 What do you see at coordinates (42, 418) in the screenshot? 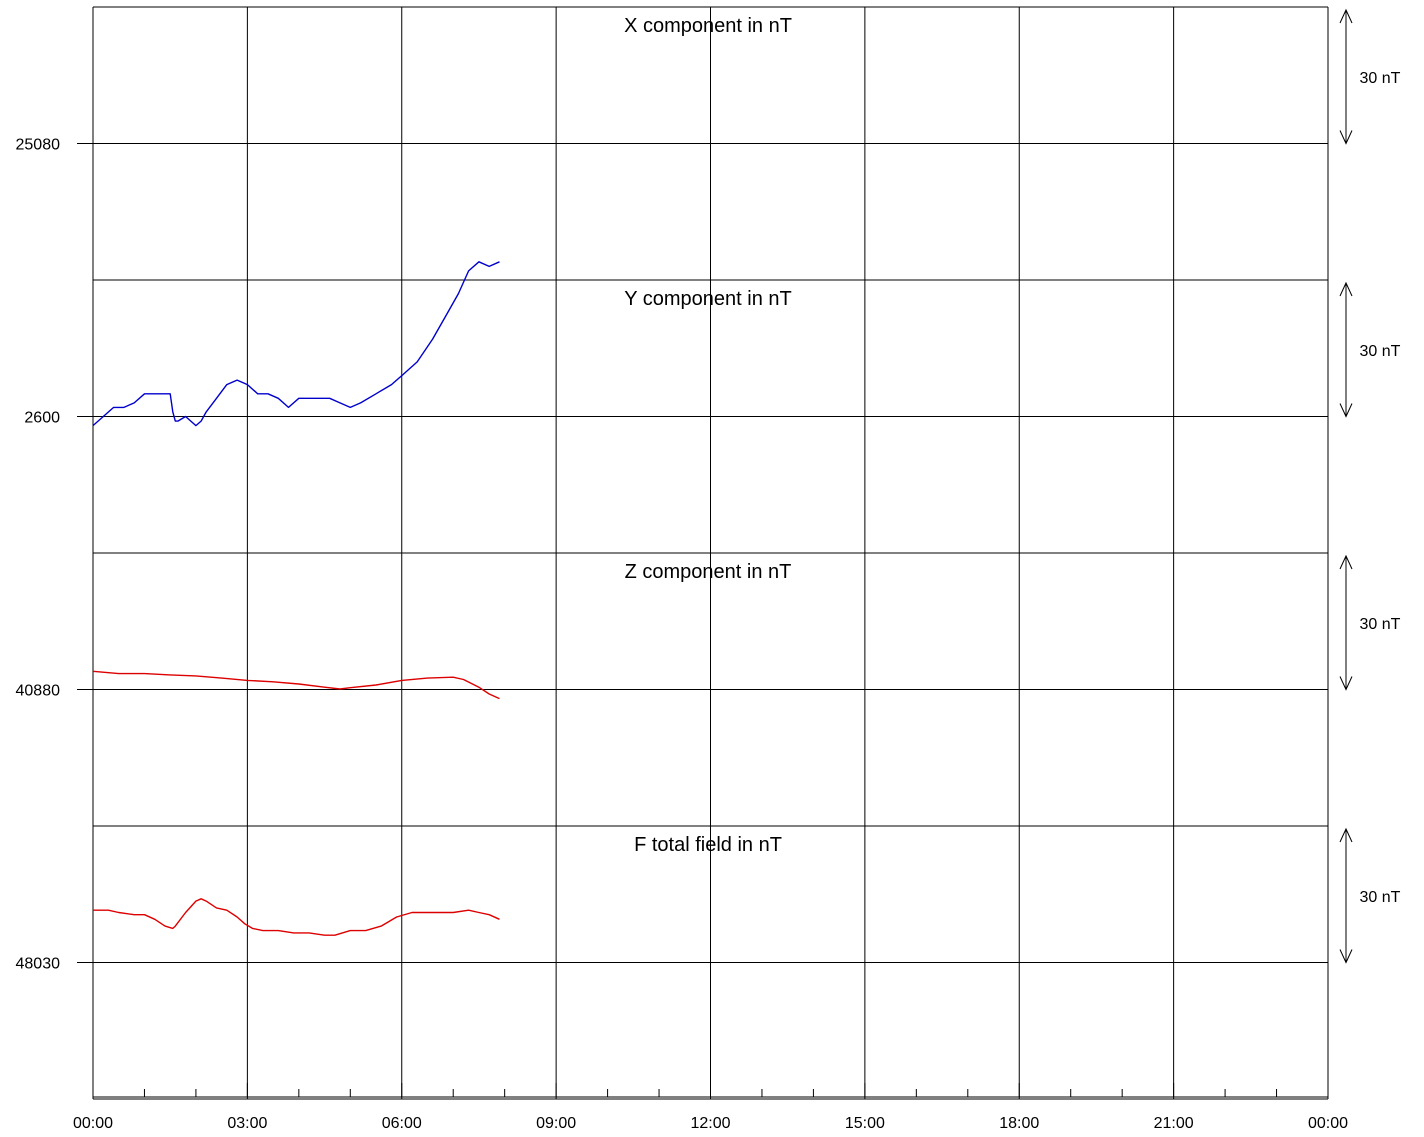
I see `reference-label: 2600` at bounding box center [42, 418].